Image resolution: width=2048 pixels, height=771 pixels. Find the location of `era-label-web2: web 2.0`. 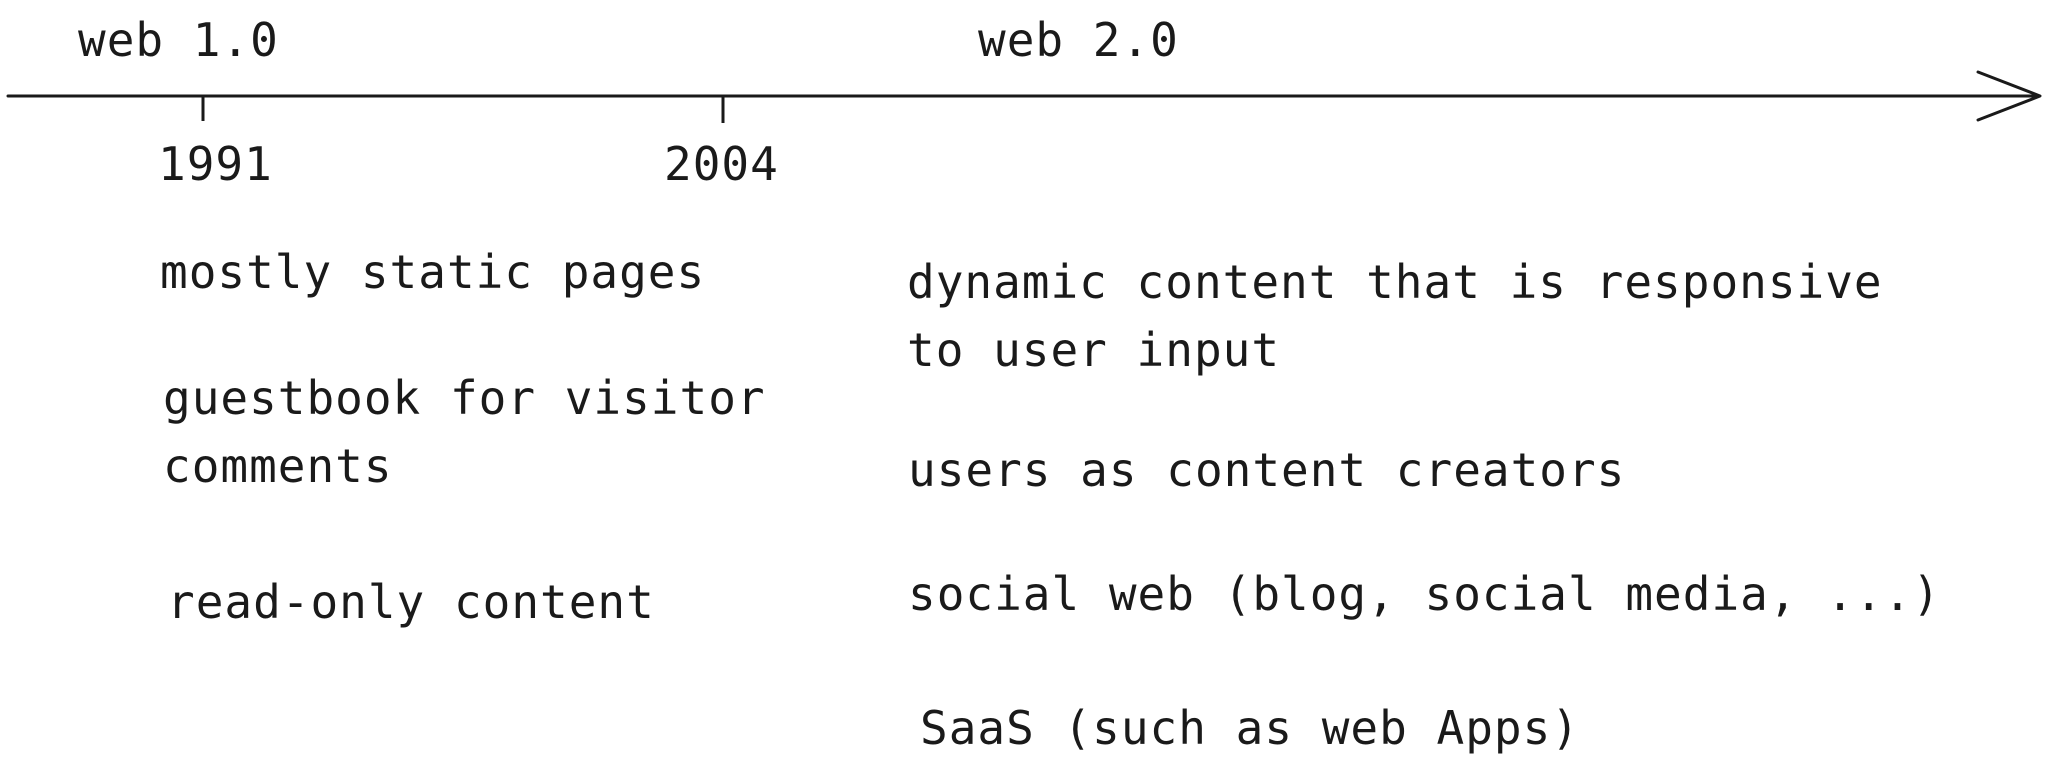

era-label-web2: web 2.0 is located at coordinates (1078, 40).